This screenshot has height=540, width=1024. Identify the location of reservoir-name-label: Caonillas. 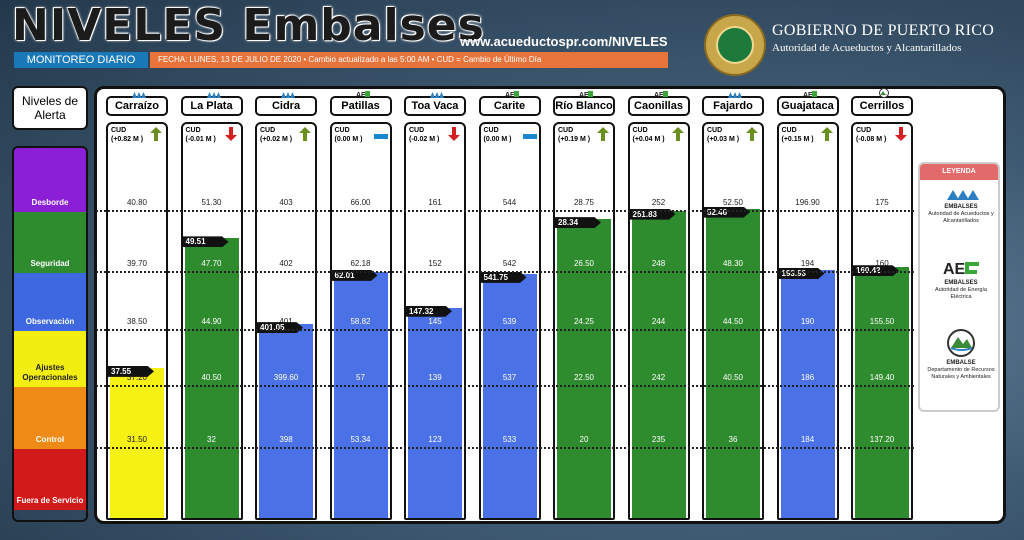
(658, 106).